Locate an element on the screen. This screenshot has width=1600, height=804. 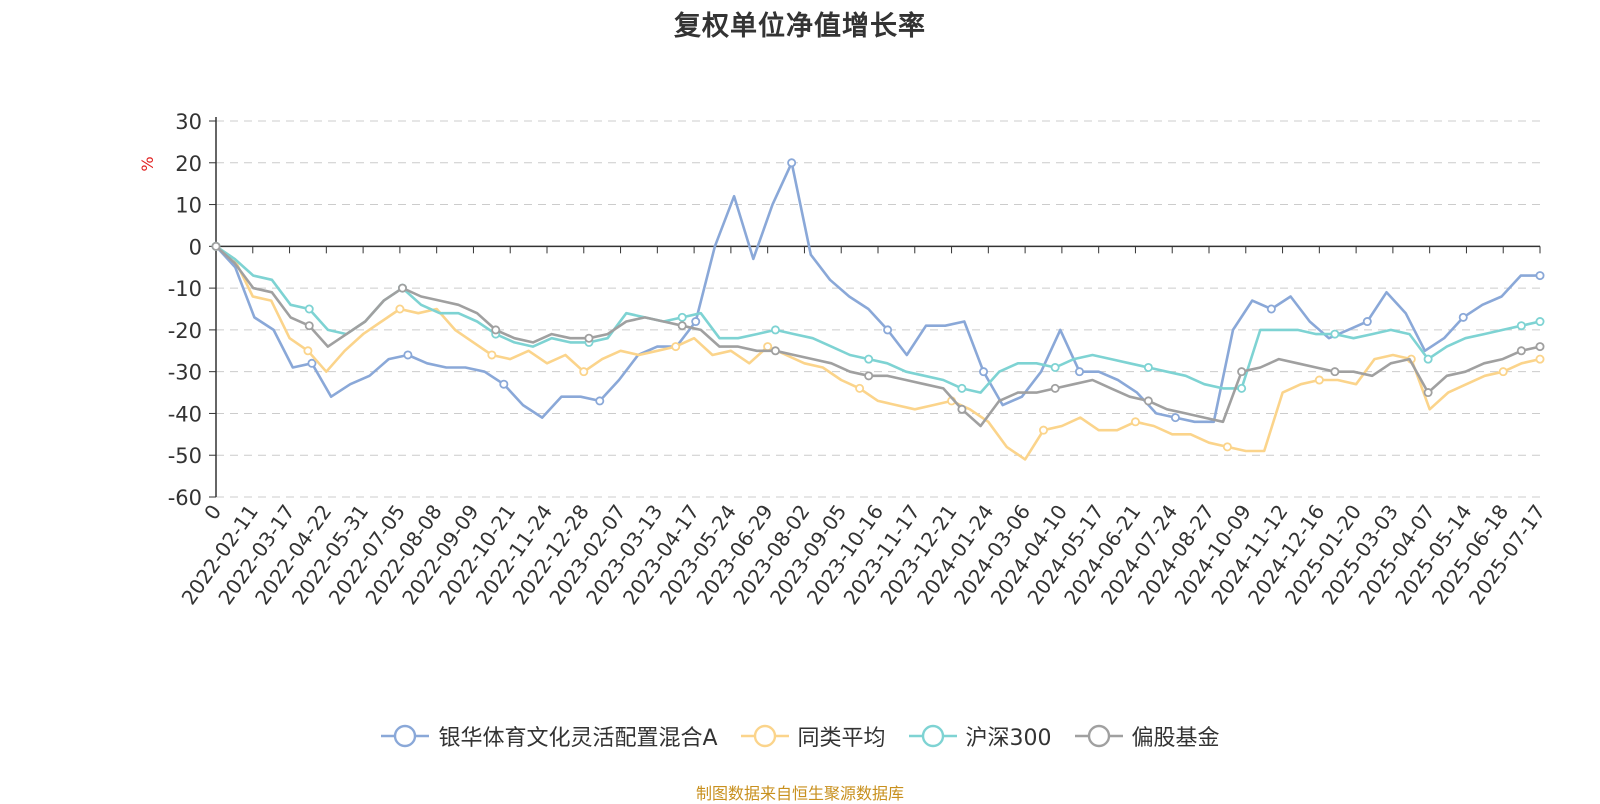
y-tick-label: -60 is located at coordinates (185, 498).